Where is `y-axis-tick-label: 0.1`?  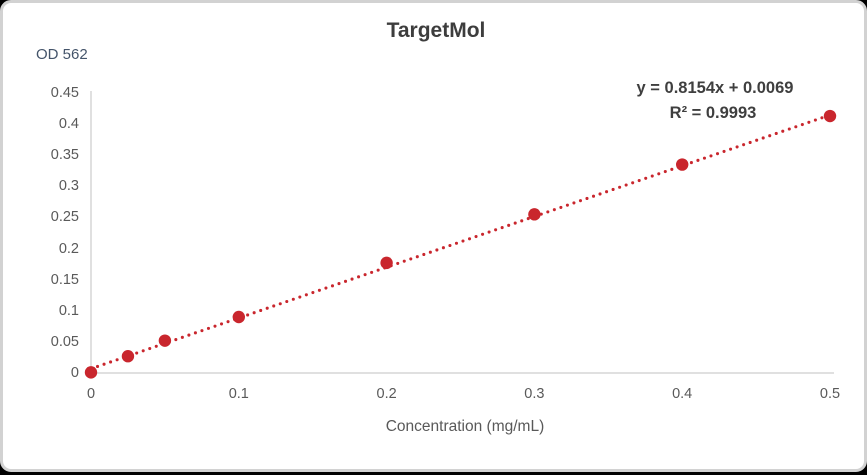 y-axis-tick-label: 0.1 is located at coordinates (68, 310).